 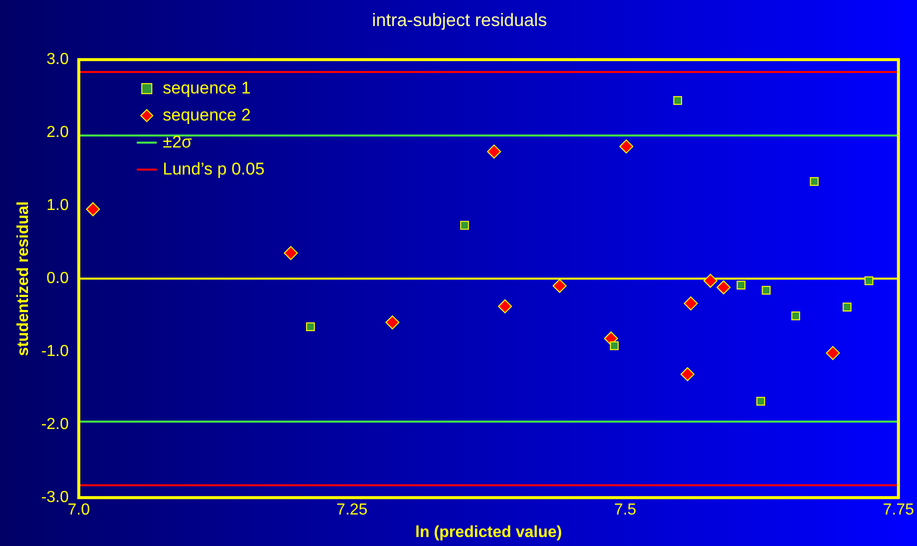 What do you see at coordinates (625, 510) in the screenshot?
I see `x-tick-label: 7.5` at bounding box center [625, 510].